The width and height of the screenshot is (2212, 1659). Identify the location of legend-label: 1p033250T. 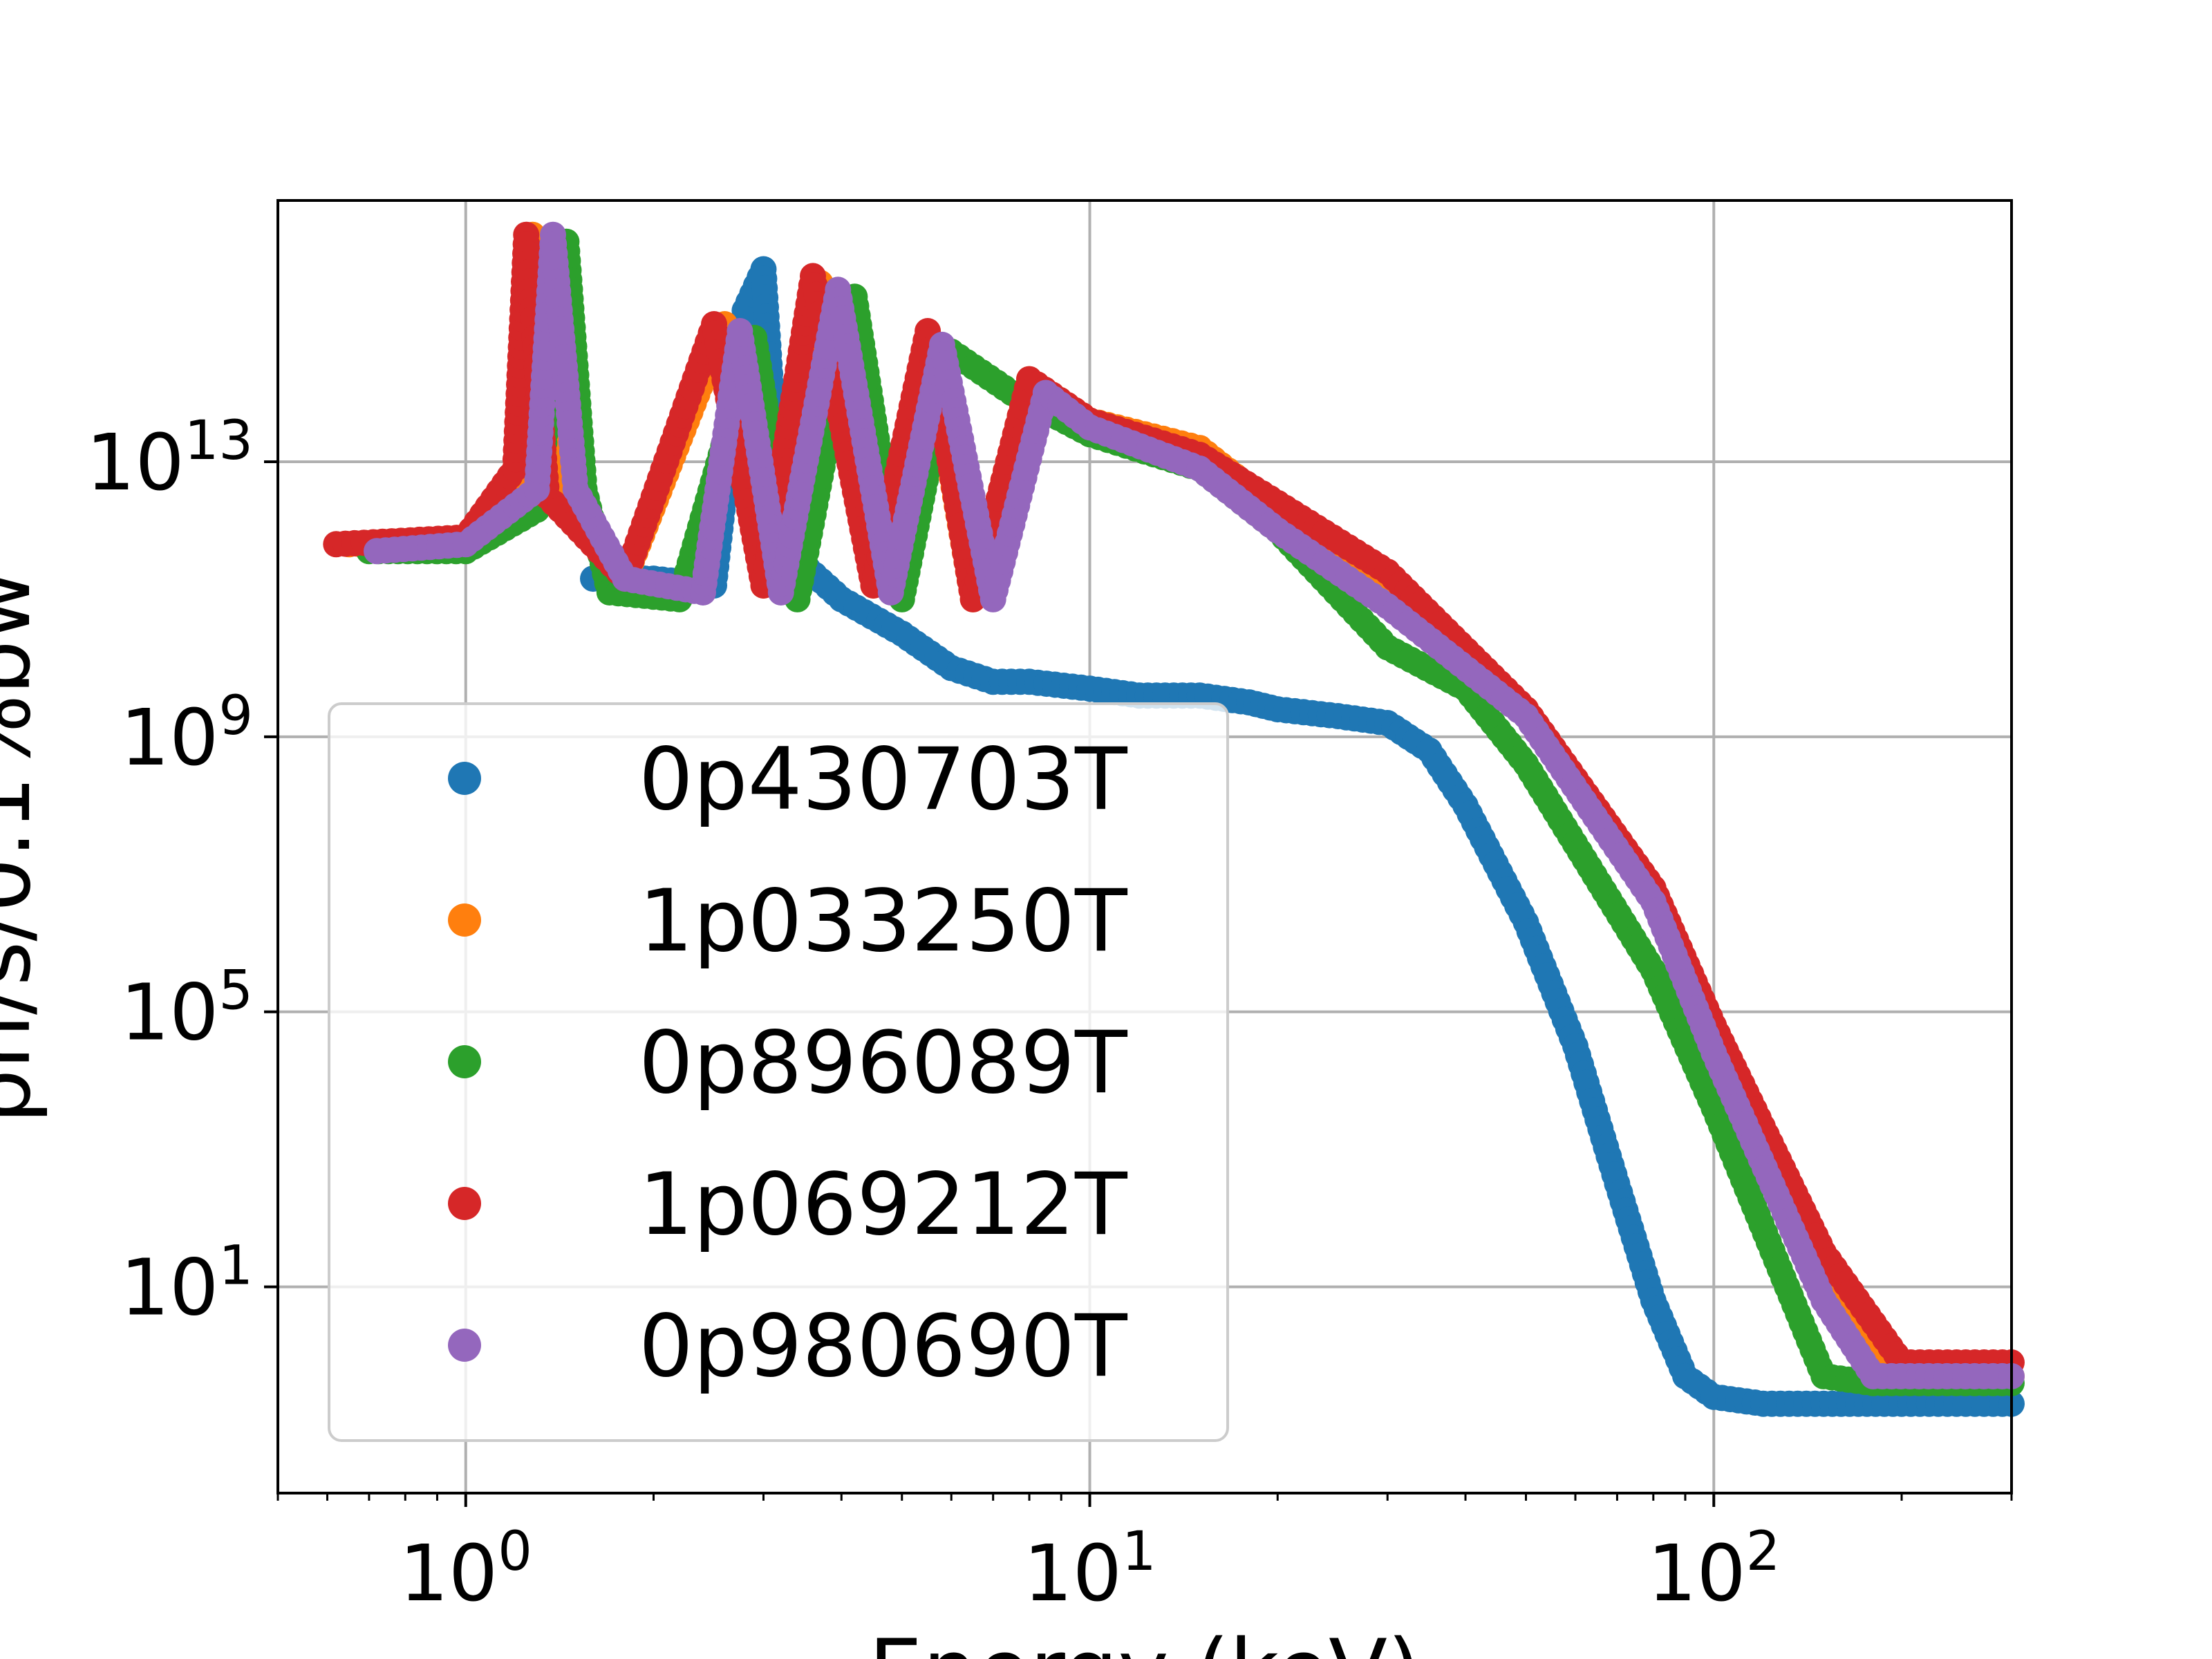
(883, 922).